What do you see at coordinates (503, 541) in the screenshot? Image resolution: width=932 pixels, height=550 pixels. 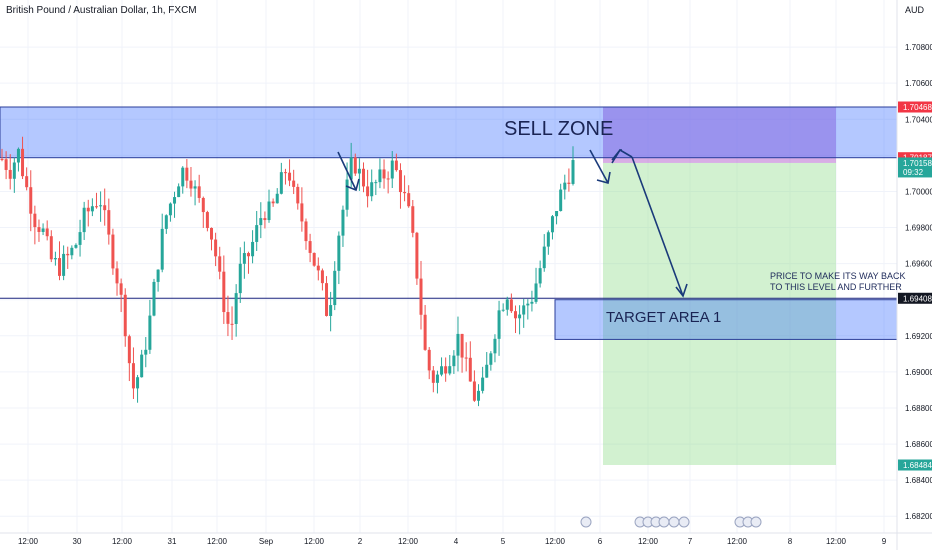 I see `x-tick-label: 5` at bounding box center [503, 541].